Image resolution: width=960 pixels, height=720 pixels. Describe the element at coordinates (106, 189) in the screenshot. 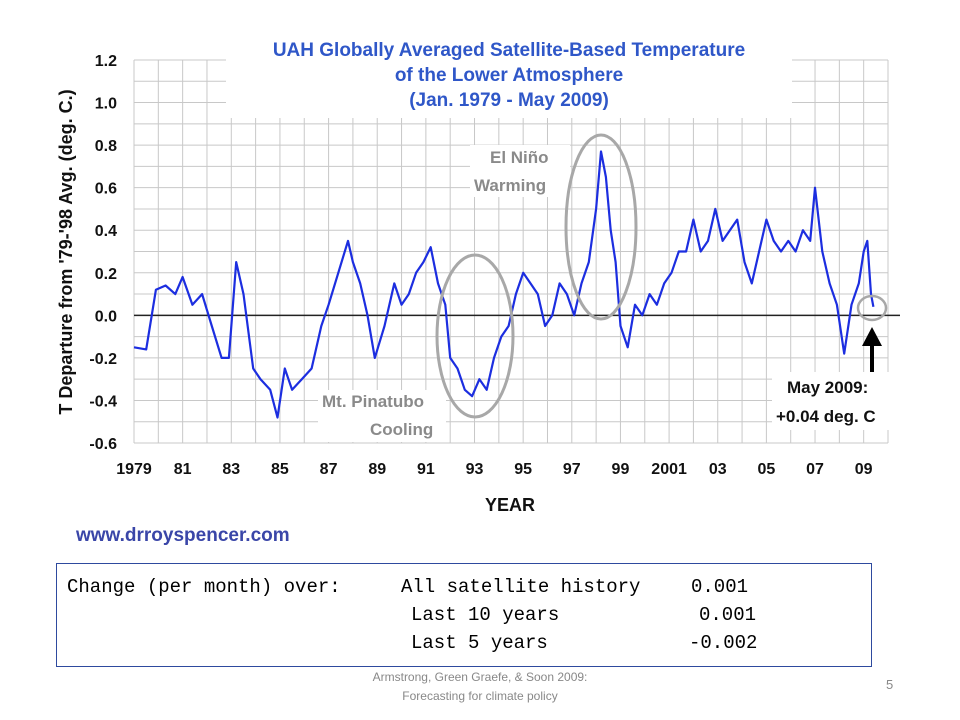

I see `y-tick-label: 0.6` at that location.